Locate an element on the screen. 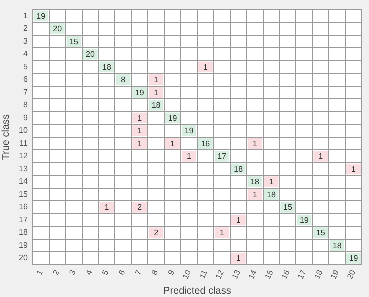  x-tick-label: 10 is located at coordinates (187, 274).